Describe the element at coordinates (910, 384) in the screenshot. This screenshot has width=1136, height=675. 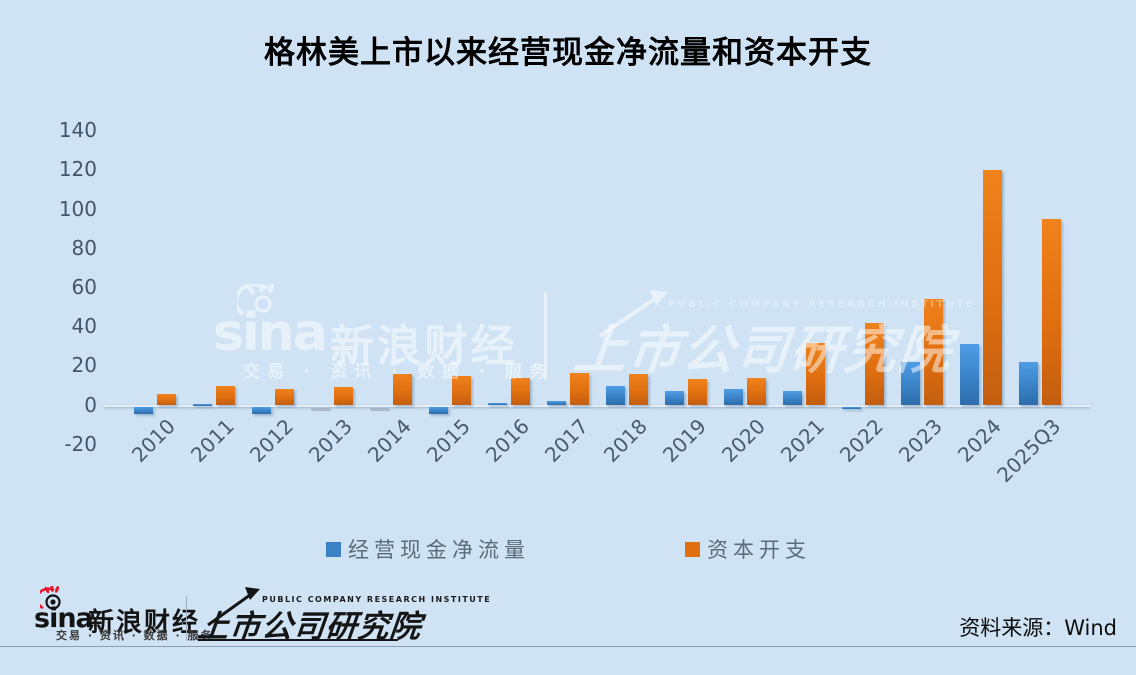
I see `bar-ocf-2023` at that location.